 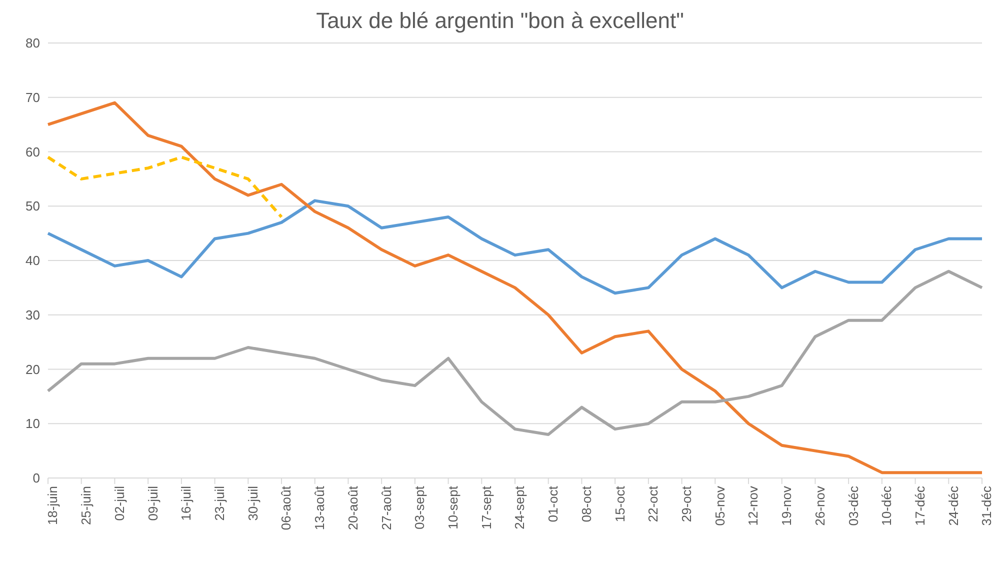 What do you see at coordinates (220, 503) in the screenshot?
I see `x-tick-label: 23-juil` at bounding box center [220, 503].